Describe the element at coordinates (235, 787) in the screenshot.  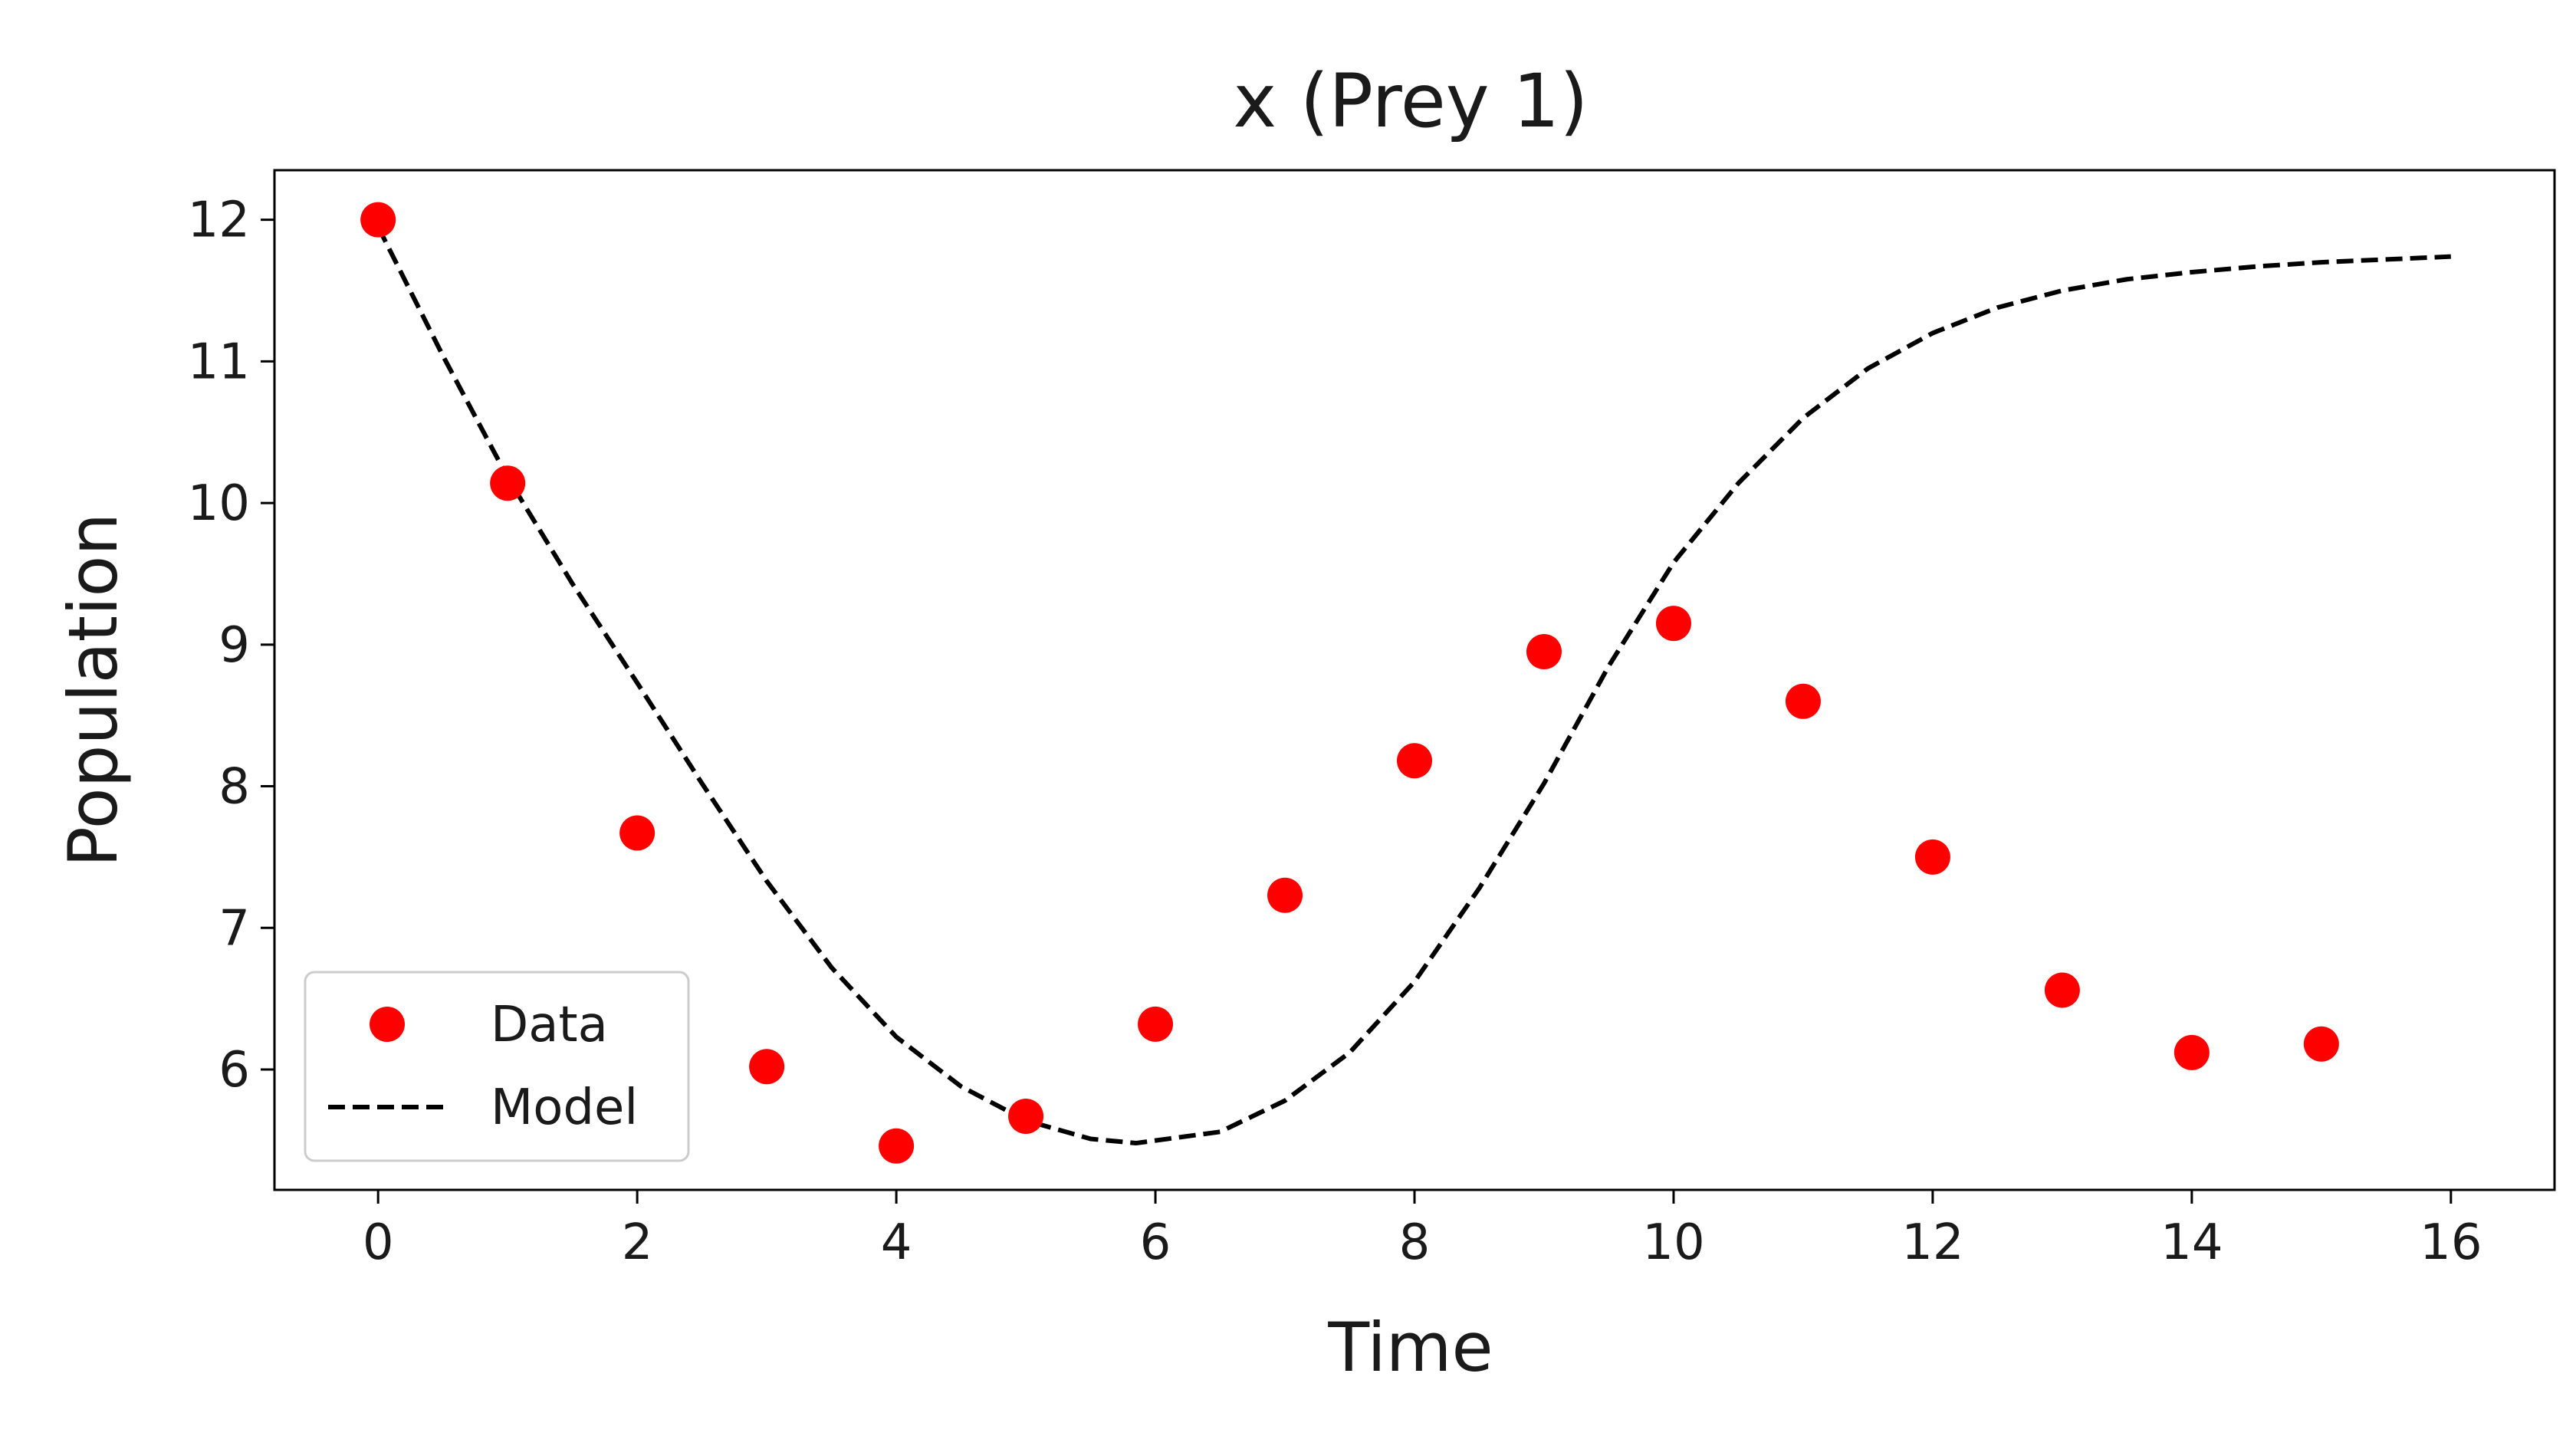
I see `y-tick-label: 8` at that location.